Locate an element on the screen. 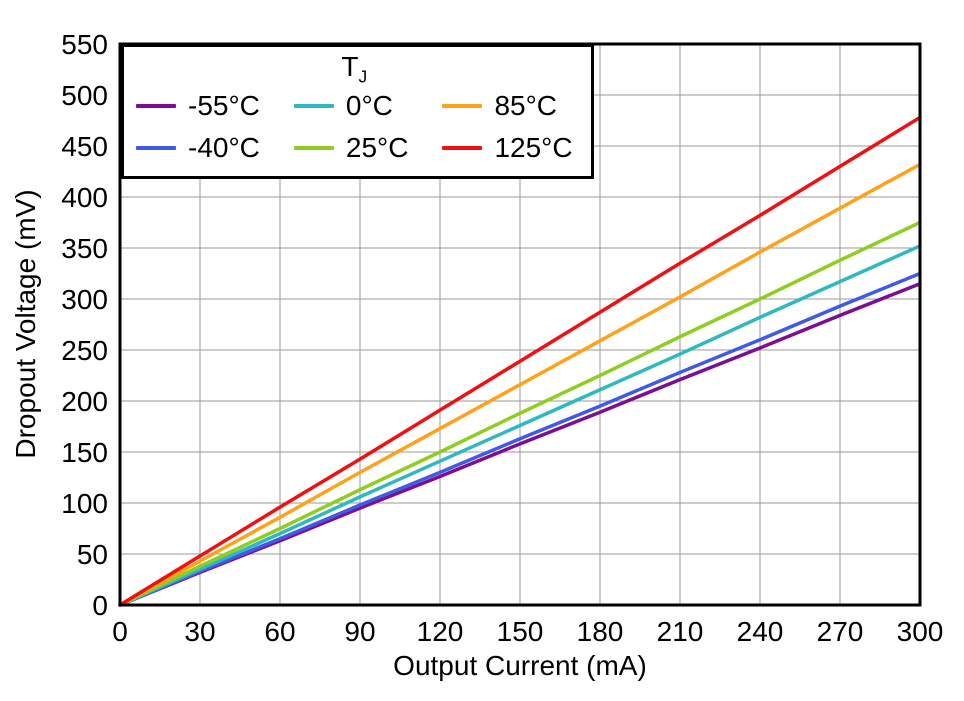  y-tick-label: 300 is located at coordinates (84, 299).